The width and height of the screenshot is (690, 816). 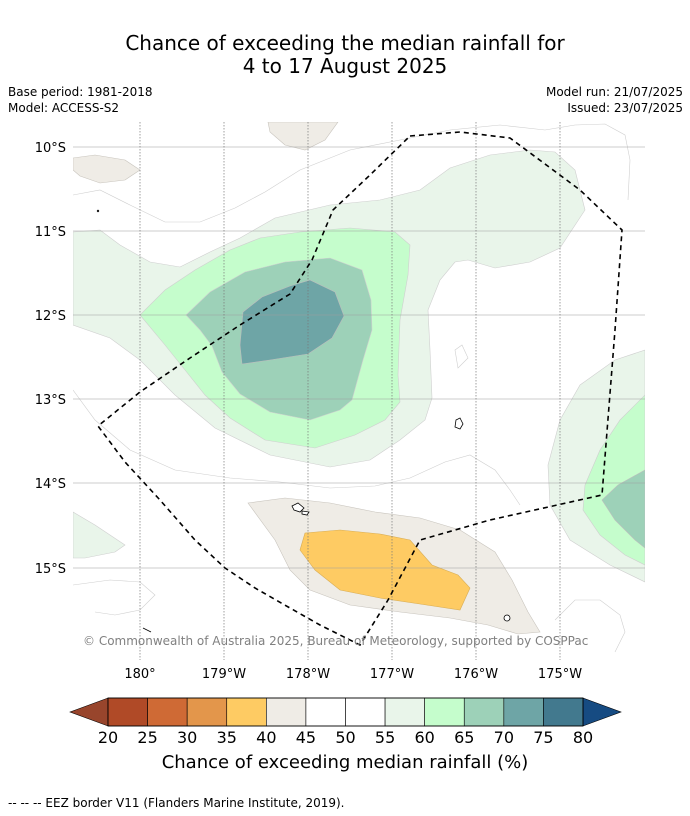 I want to click on colorbar: 20 25 30 35 40 45 50 55 60 65 70 75 80, so click(x=345, y=722).